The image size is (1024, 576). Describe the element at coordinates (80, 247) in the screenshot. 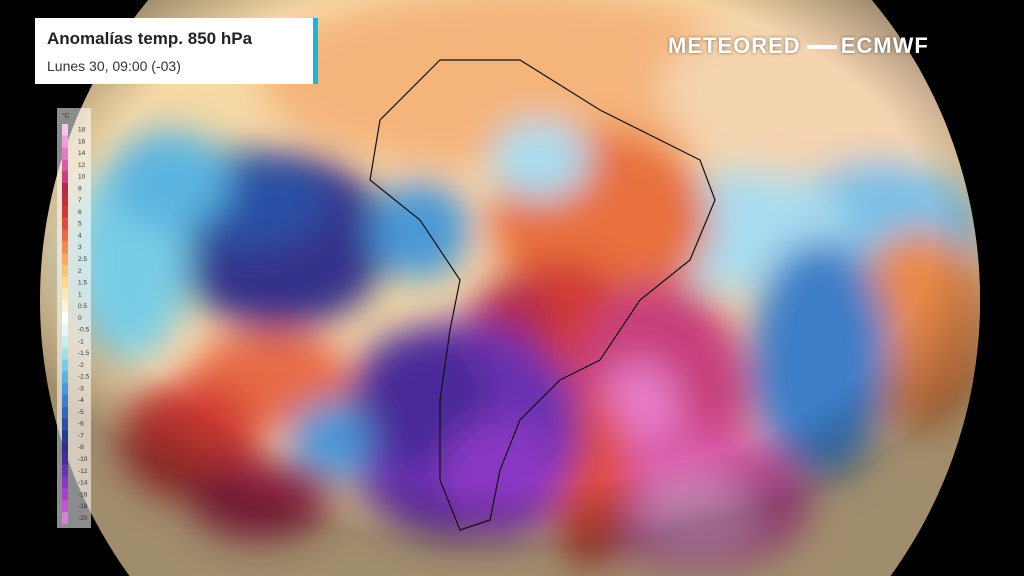

I see `legend-label: 3` at that location.